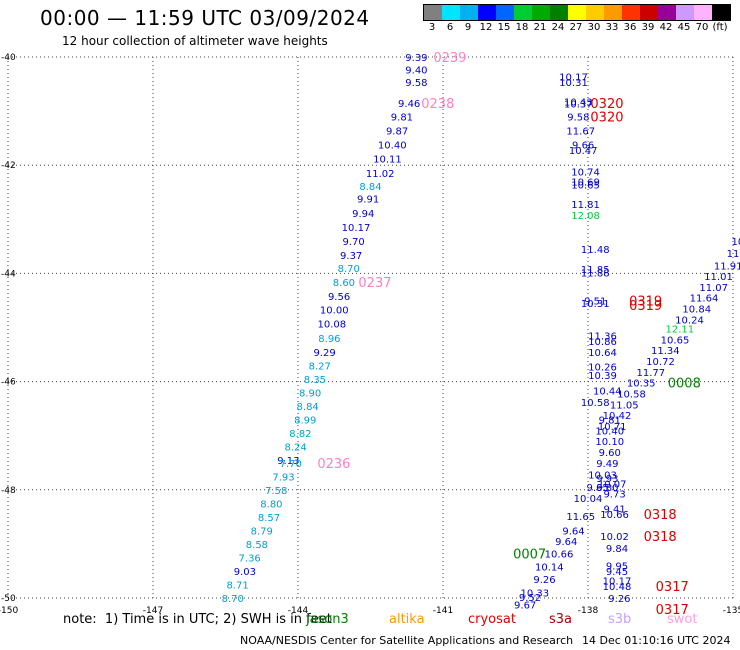 This screenshot has height=650, width=740. Describe the element at coordinates (585, 173) in the screenshot. I see `wave-height-label: 10.74` at that location.